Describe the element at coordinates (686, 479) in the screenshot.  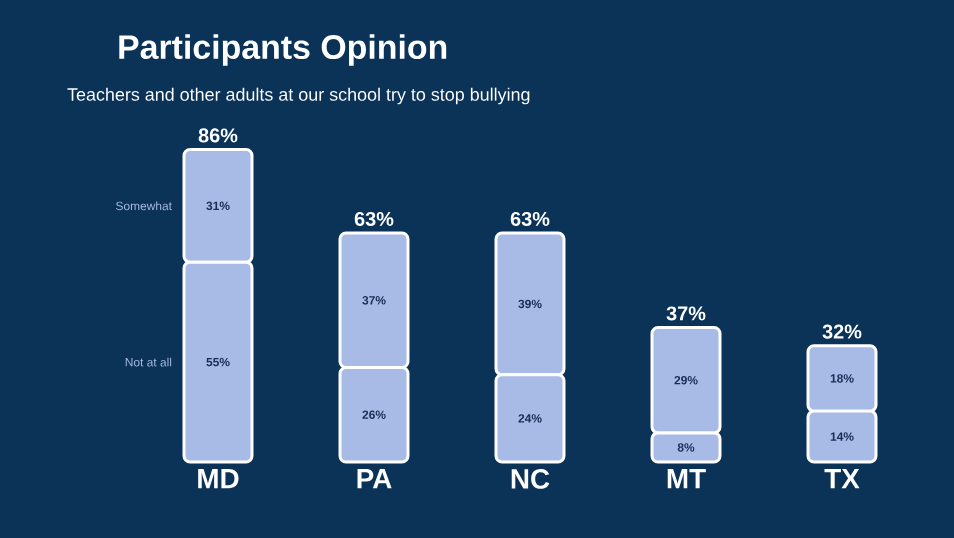
I see `x-tick-label: MT` at that location.